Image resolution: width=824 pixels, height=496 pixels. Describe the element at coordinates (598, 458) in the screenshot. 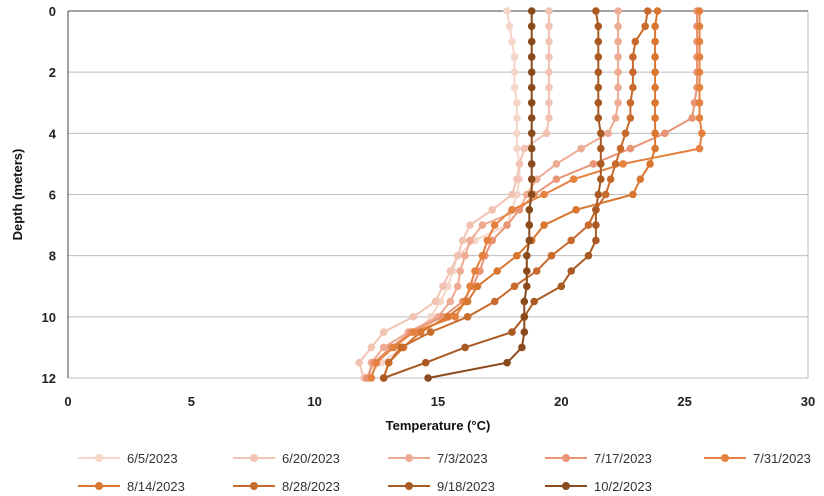

I see `legend-item-4: 7/17/2023` at that location.